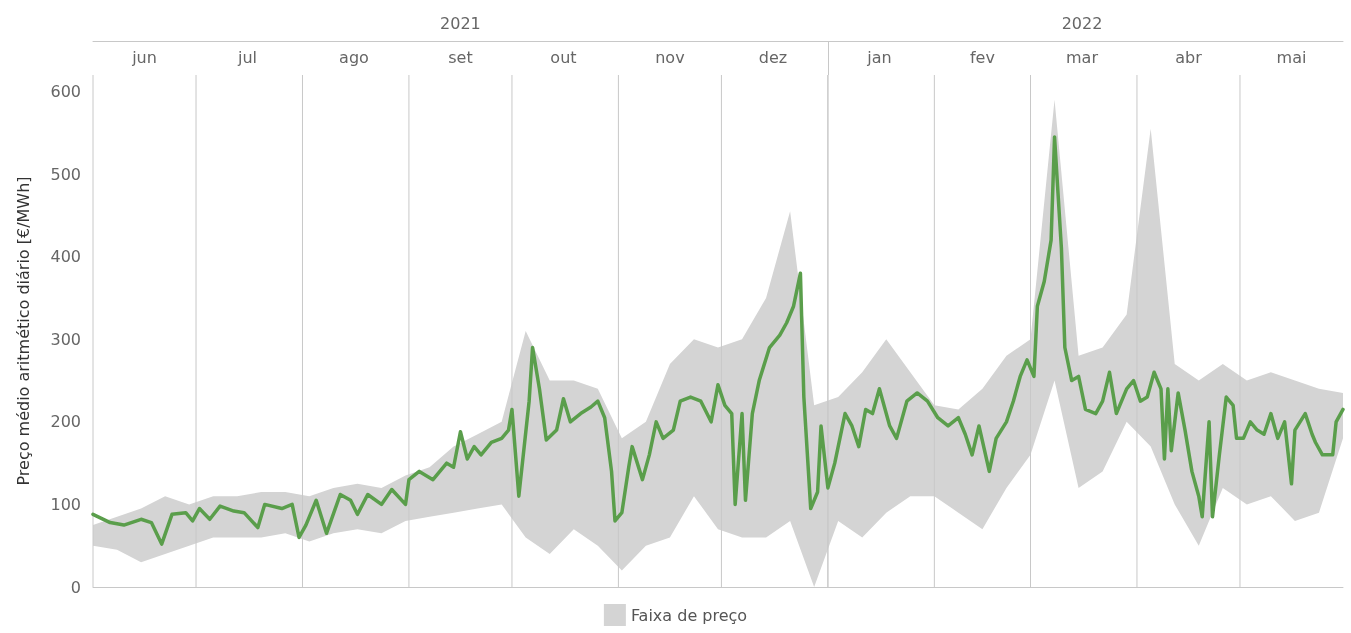  I want to click on x-tick-label: nov, so click(670, 57).